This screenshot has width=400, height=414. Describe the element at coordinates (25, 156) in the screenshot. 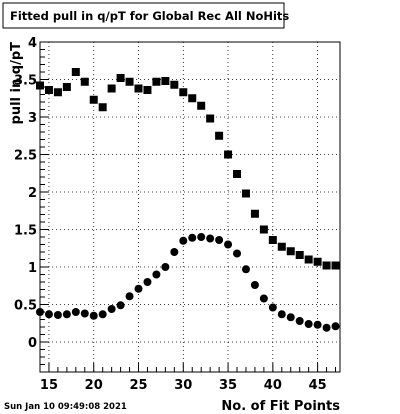

I see `y-tick-label: 2.5` at that location.